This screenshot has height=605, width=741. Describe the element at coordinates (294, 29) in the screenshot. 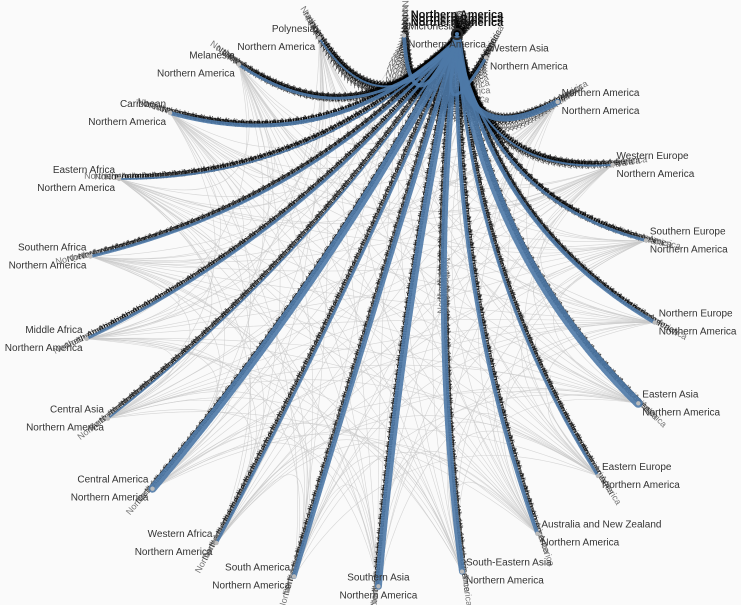

I see `region-label: Polynesia` at that location.